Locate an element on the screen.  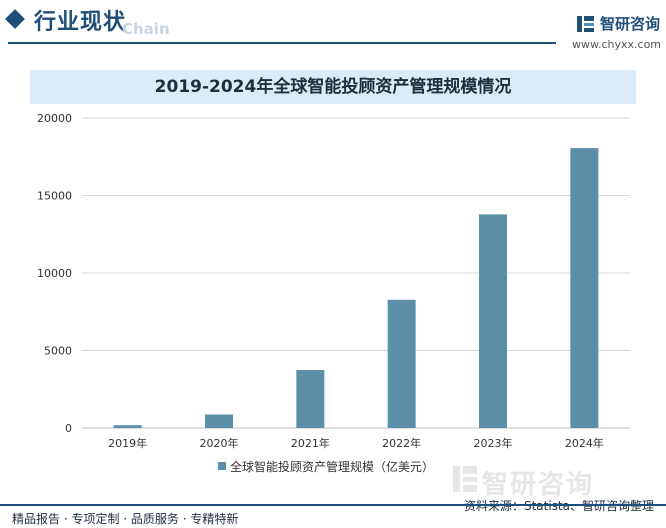
legend-label: 全球智能投顾资产管理规模（亿美元） is located at coordinates (332, 466).